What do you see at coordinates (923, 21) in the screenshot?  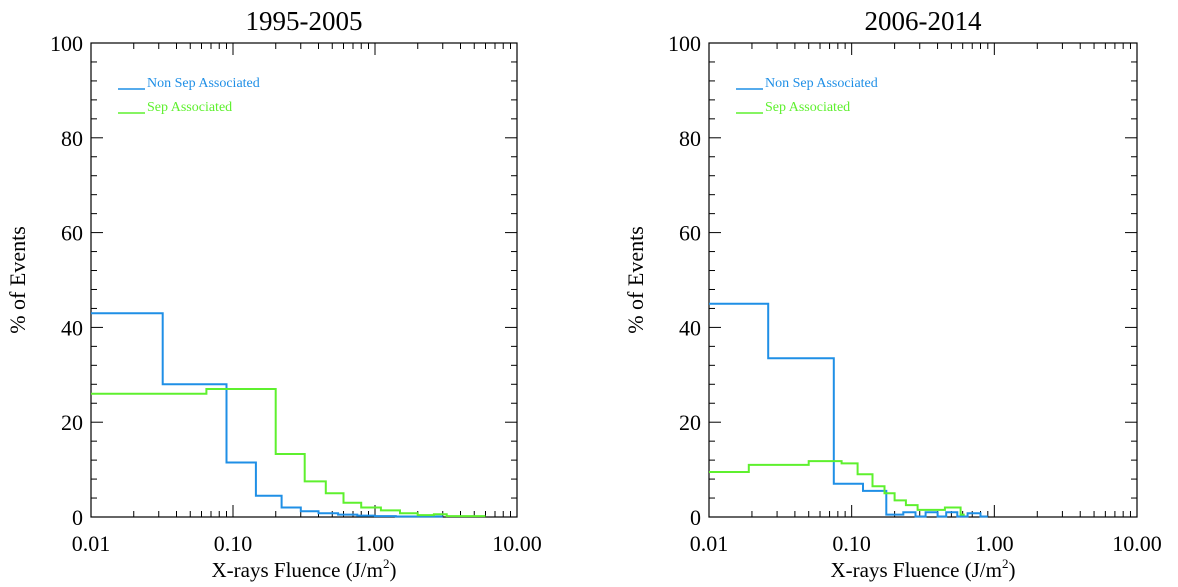 I see `chart-title: 2006-2014` at bounding box center [923, 21].